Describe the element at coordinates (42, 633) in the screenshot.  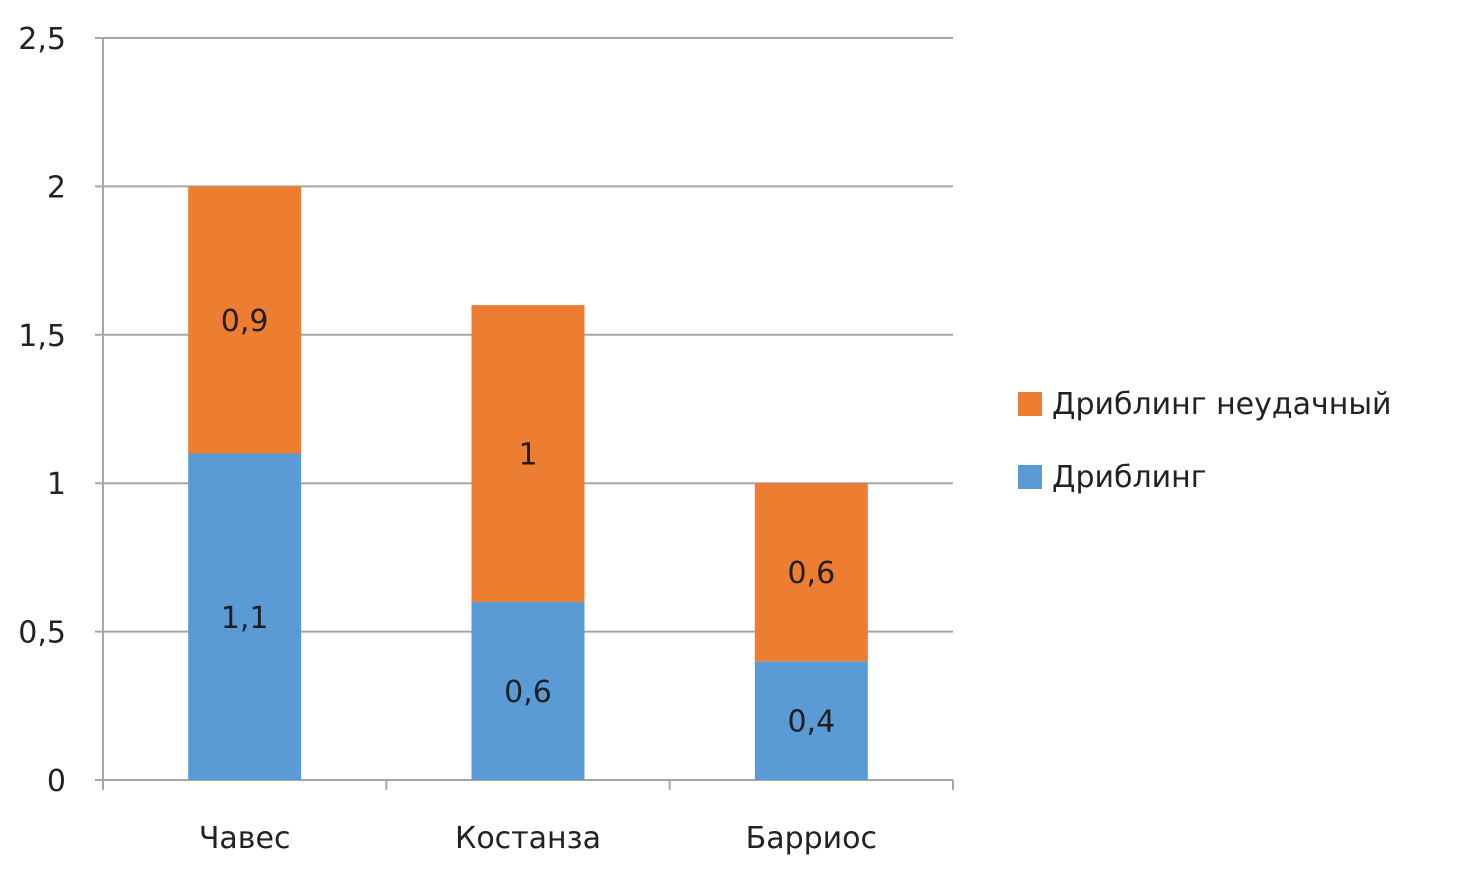
I see `y-tick-label: 0,5` at that location.